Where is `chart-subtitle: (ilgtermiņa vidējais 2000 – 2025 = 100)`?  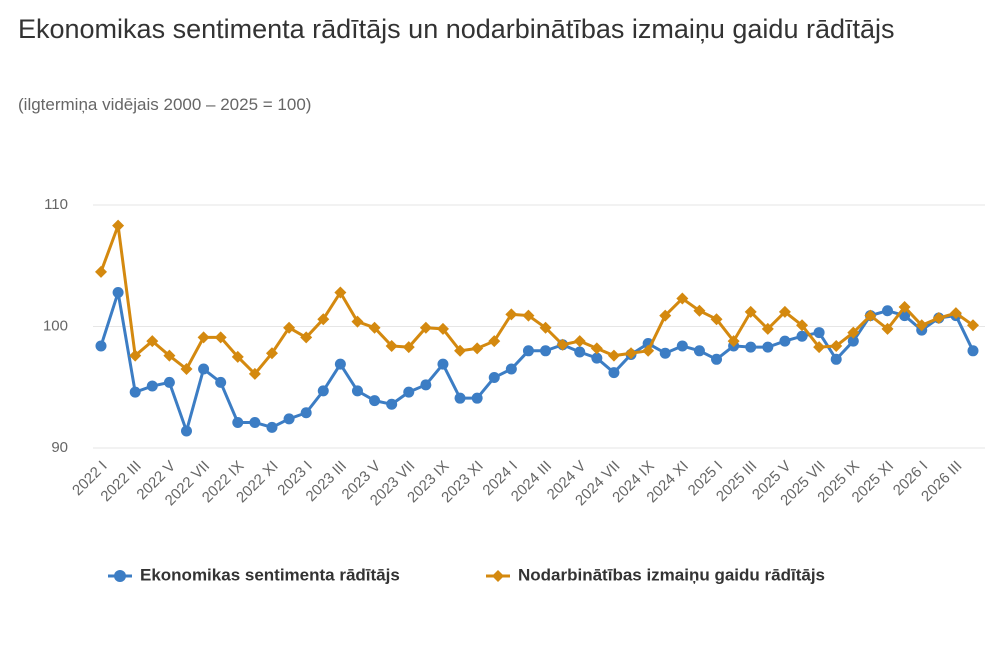
chart-subtitle: (ilgtermiņa vidējais 2000 – 2025 = 100) is located at coordinates (165, 104).